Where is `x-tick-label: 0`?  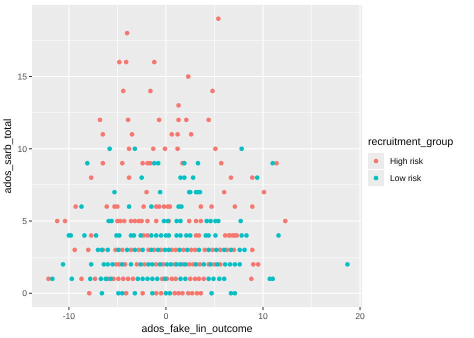 x-tick-label: 0 is located at coordinates (166, 316).